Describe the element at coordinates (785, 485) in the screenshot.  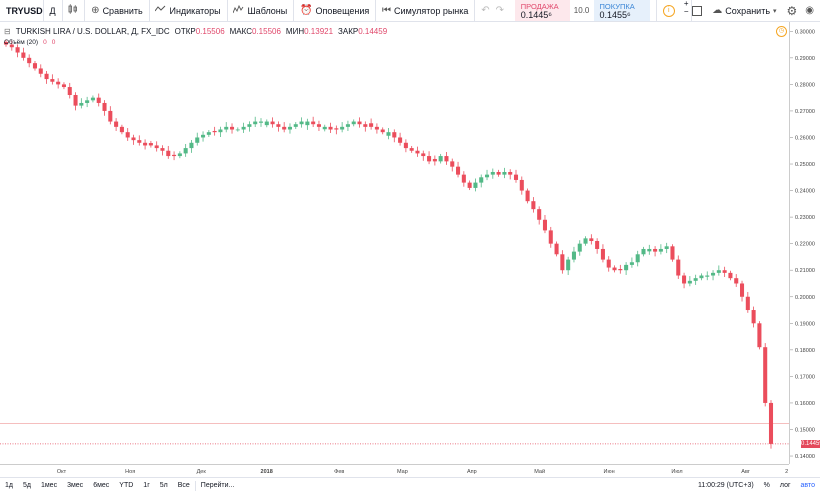
I see `log-toggle: лог` at that location.